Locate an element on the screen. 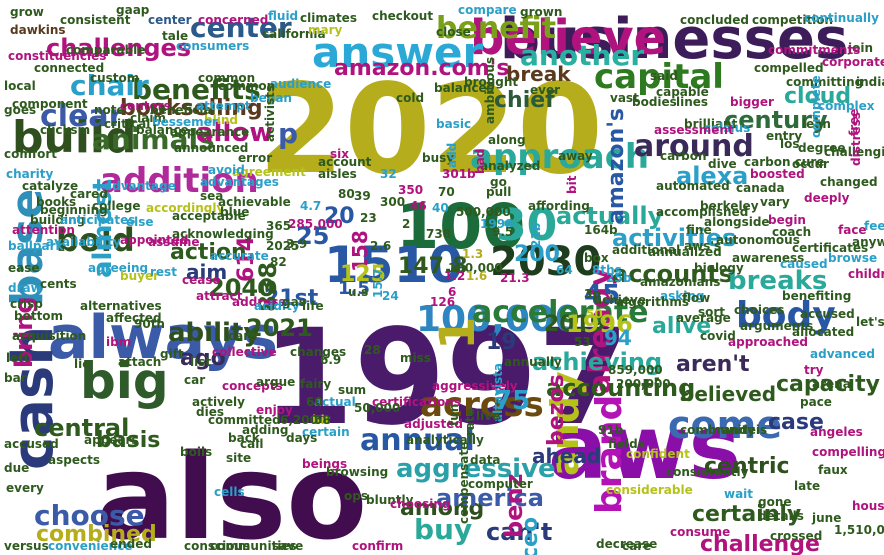 Image resolution: width=884 pixels, height=555 pixels. word-153: bessemer is located at coordinates (185, 122).